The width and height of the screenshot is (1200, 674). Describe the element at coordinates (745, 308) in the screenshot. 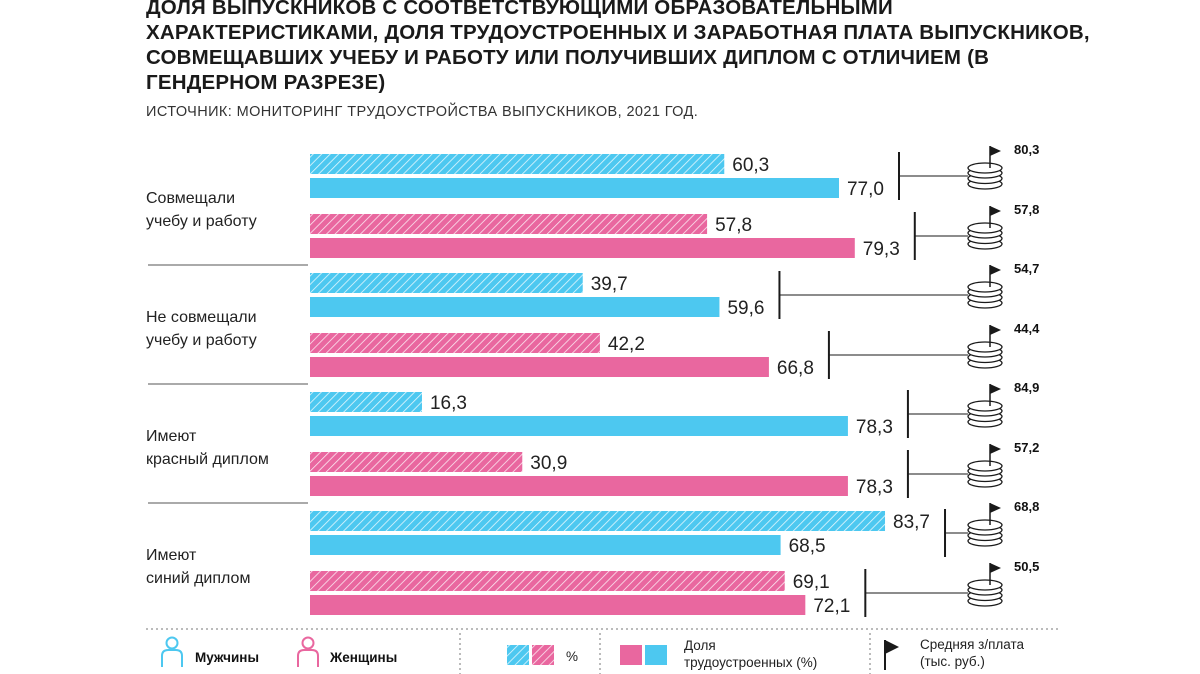

I see `bar-employed-label: 59,6` at that location.